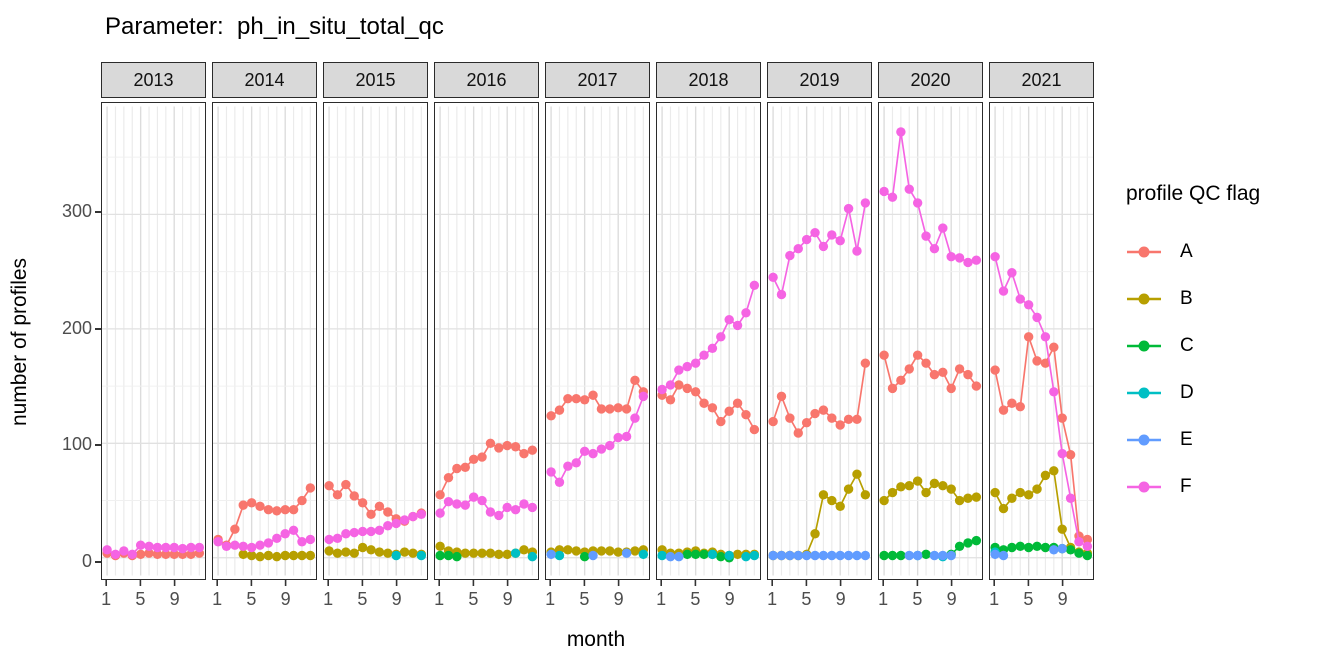  I want to click on facet-strip-label: 2013, so click(153, 80).